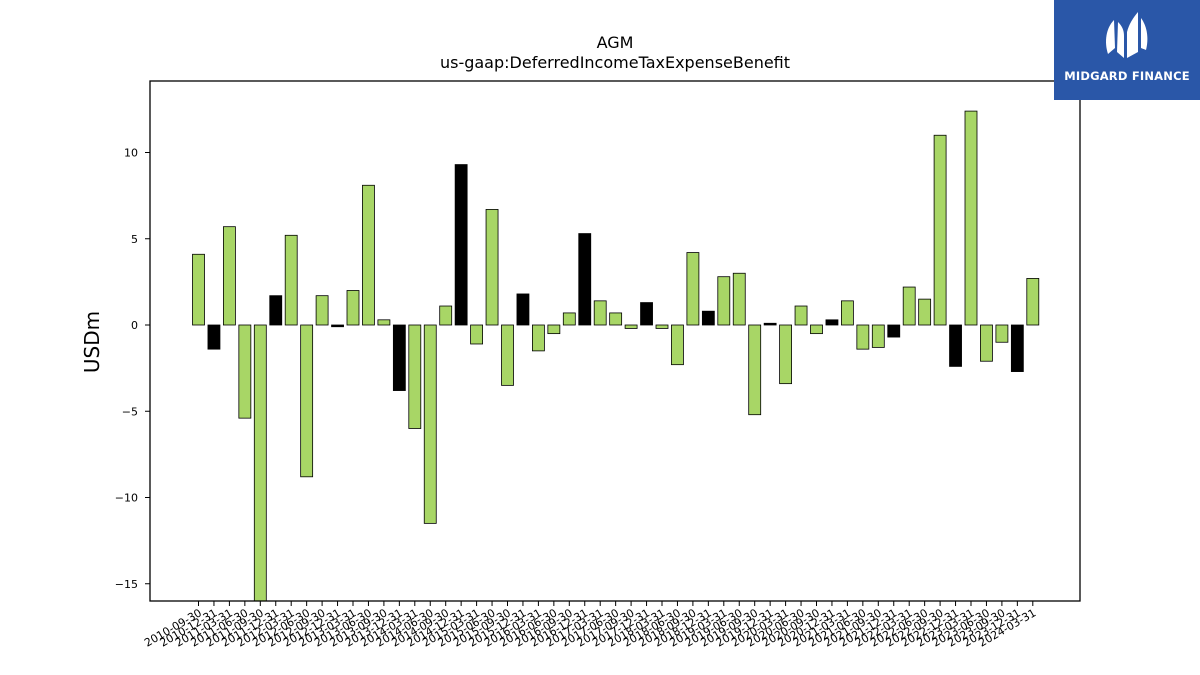  Describe the element at coordinates (134, 239) in the screenshot. I see `y-tick-label: 5` at that location.